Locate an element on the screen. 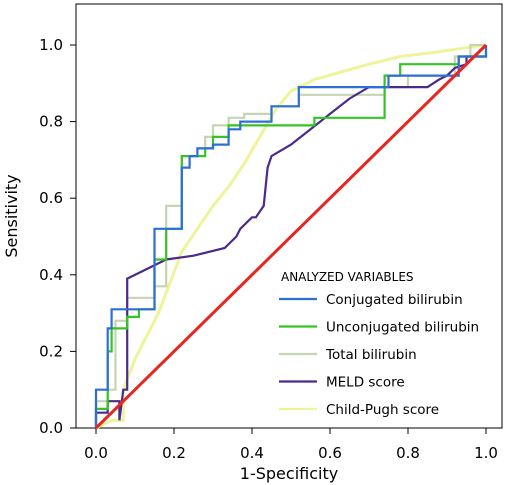 Image resolution: width=507 pixels, height=485 pixels. y-tick-label: 0.0 is located at coordinates (51, 428).